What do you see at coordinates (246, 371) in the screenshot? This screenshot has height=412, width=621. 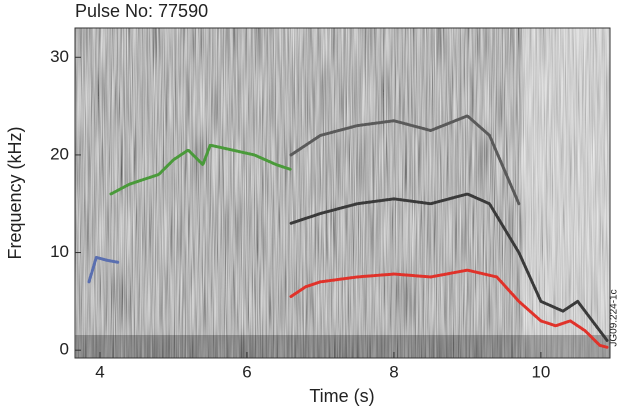 I see `x-tick-label: 6` at bounding box center [246, 371].